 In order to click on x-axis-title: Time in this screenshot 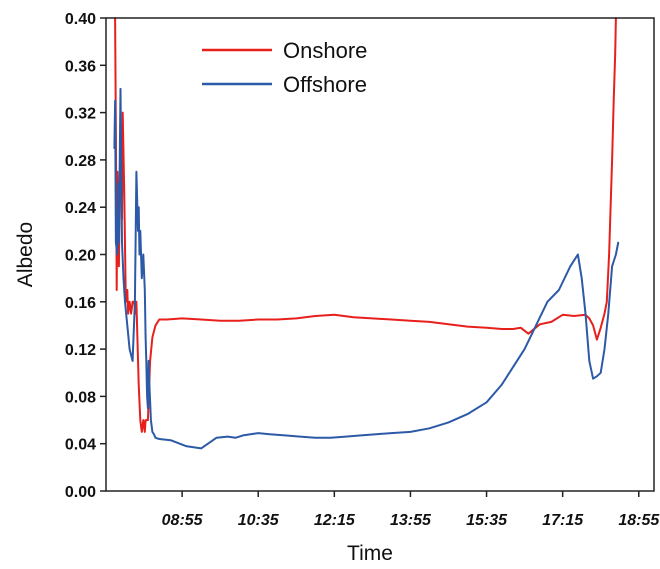, I will do `click(370, 553)`.